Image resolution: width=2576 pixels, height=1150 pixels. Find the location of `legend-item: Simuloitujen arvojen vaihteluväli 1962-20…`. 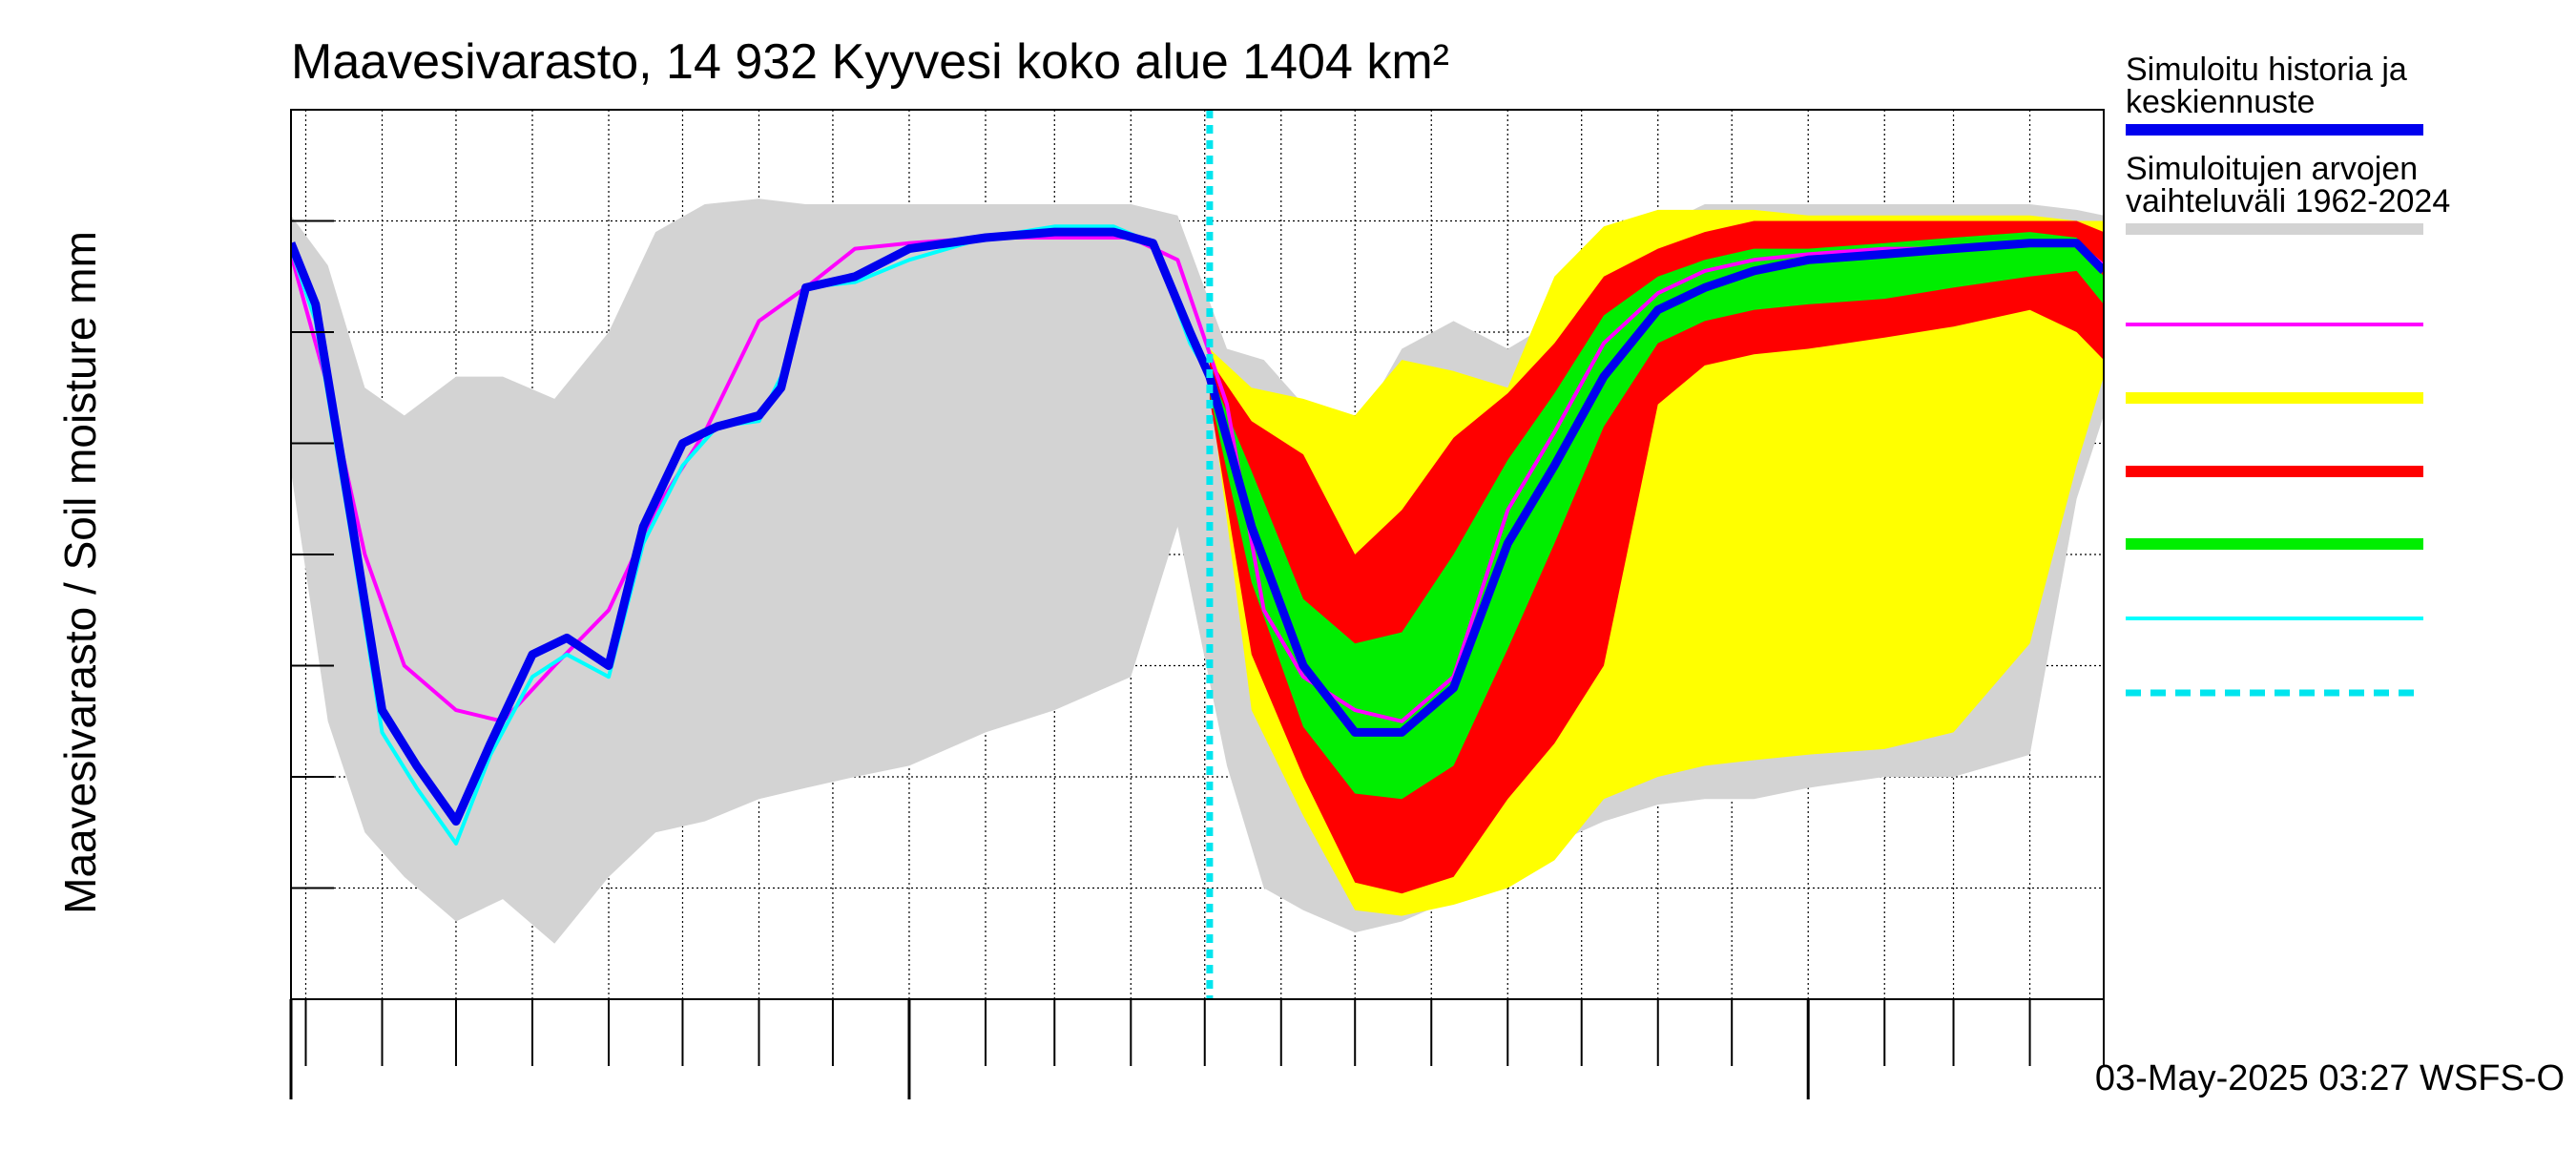

legend-item: Simuloitujen arvojen vaihteluväli 1962-20… is located at coordinates (2288, 193).